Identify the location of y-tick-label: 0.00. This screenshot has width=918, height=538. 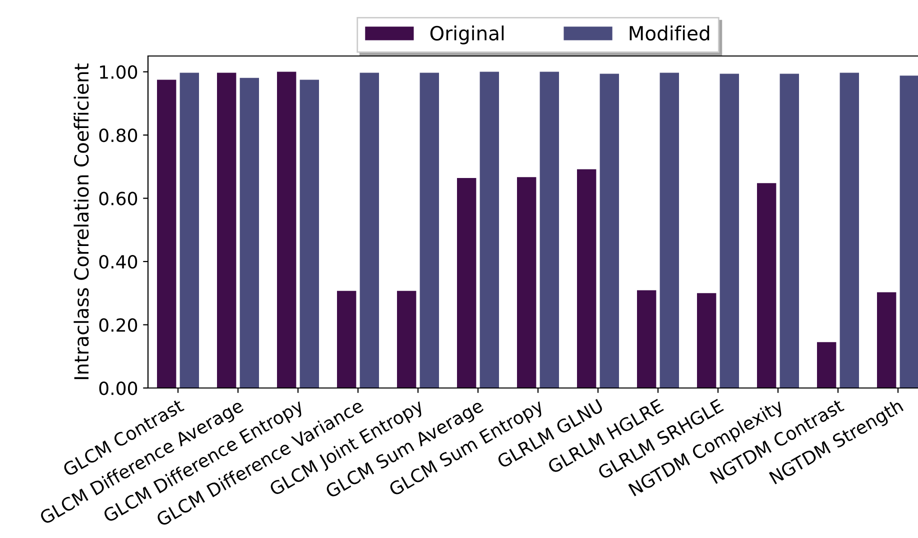
(118, 388).